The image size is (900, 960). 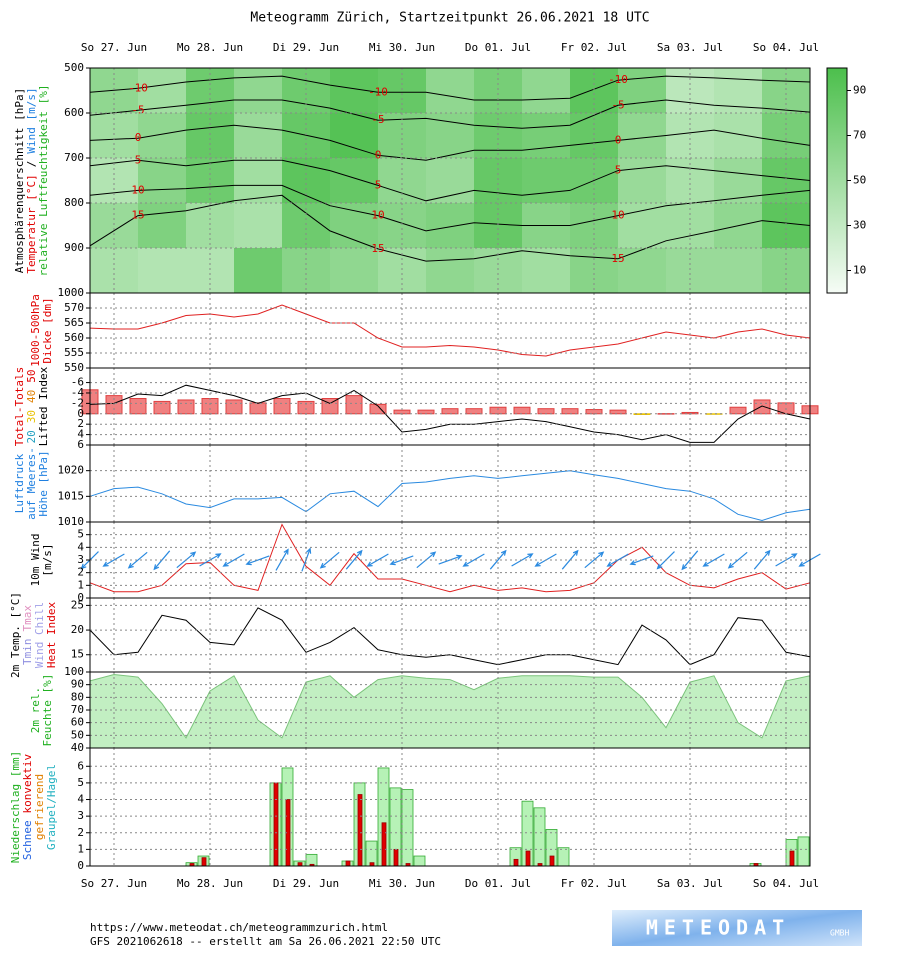 What do you see at coordinates (718, 928) in the screenshot?
I see `logo-name: METEODAT` at bounding box center [718, 928].